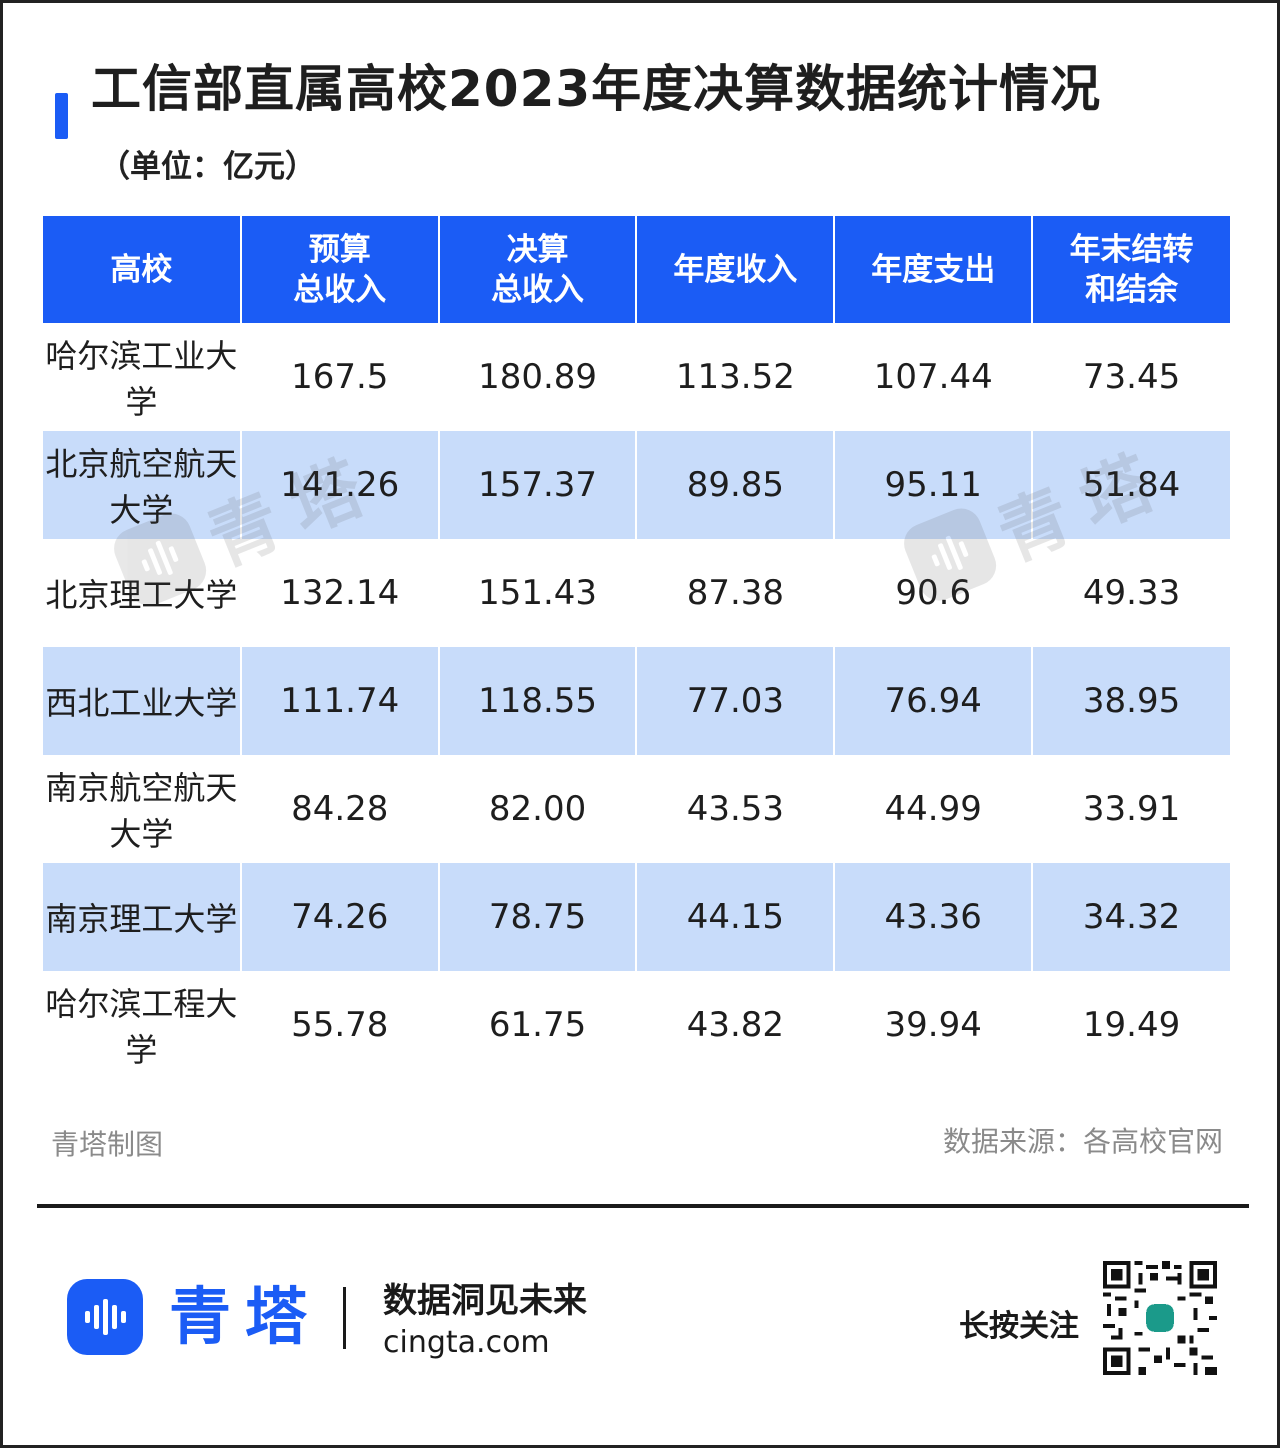 The height and width of the screenshot is (1448, 1280). What do you see at coordinates (245, 1316) in the screenshot?
I see `brand-name: 青塔` at bounding box center [245, 1316].